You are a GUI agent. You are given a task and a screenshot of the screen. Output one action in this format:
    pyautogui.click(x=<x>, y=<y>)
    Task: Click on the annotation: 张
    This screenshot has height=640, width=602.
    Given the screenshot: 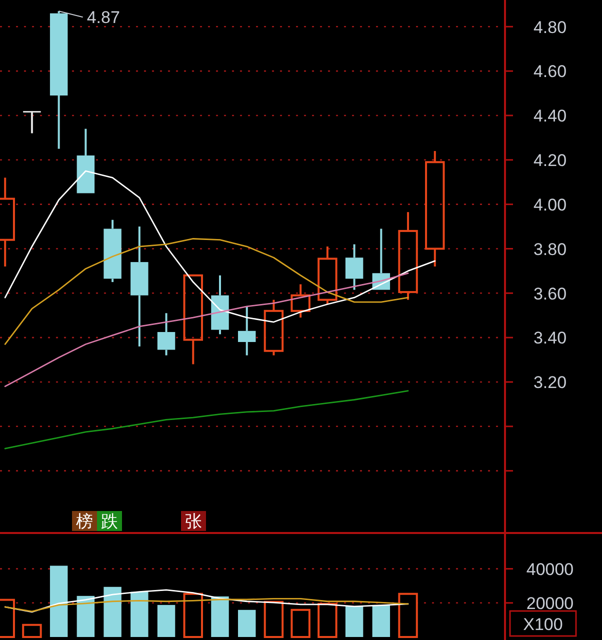 What is the action you would take?
    pyautogui.click(x=193, y=522)
    